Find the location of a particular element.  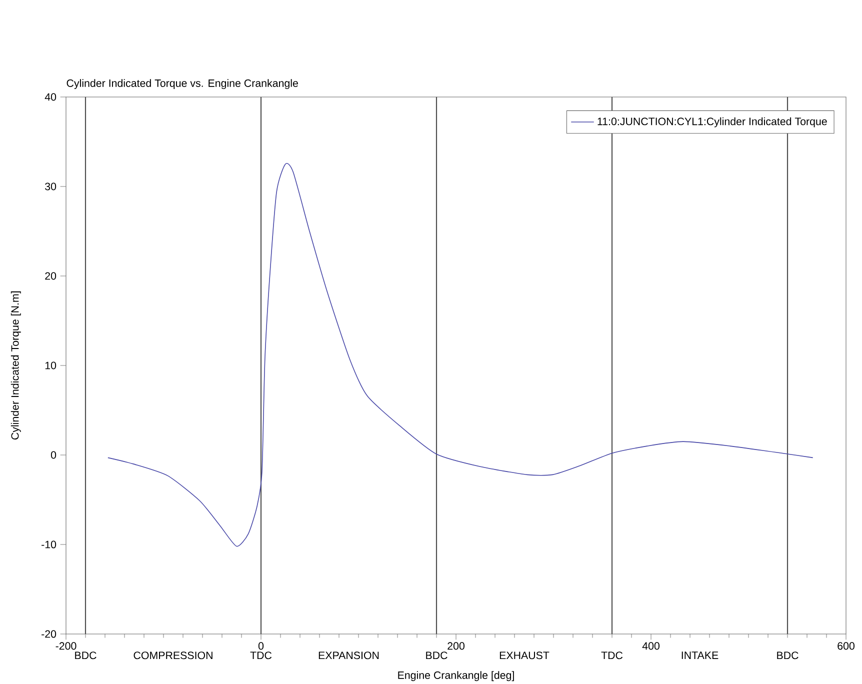

y-tick-label: 40 is located at coordinates (50, 97).